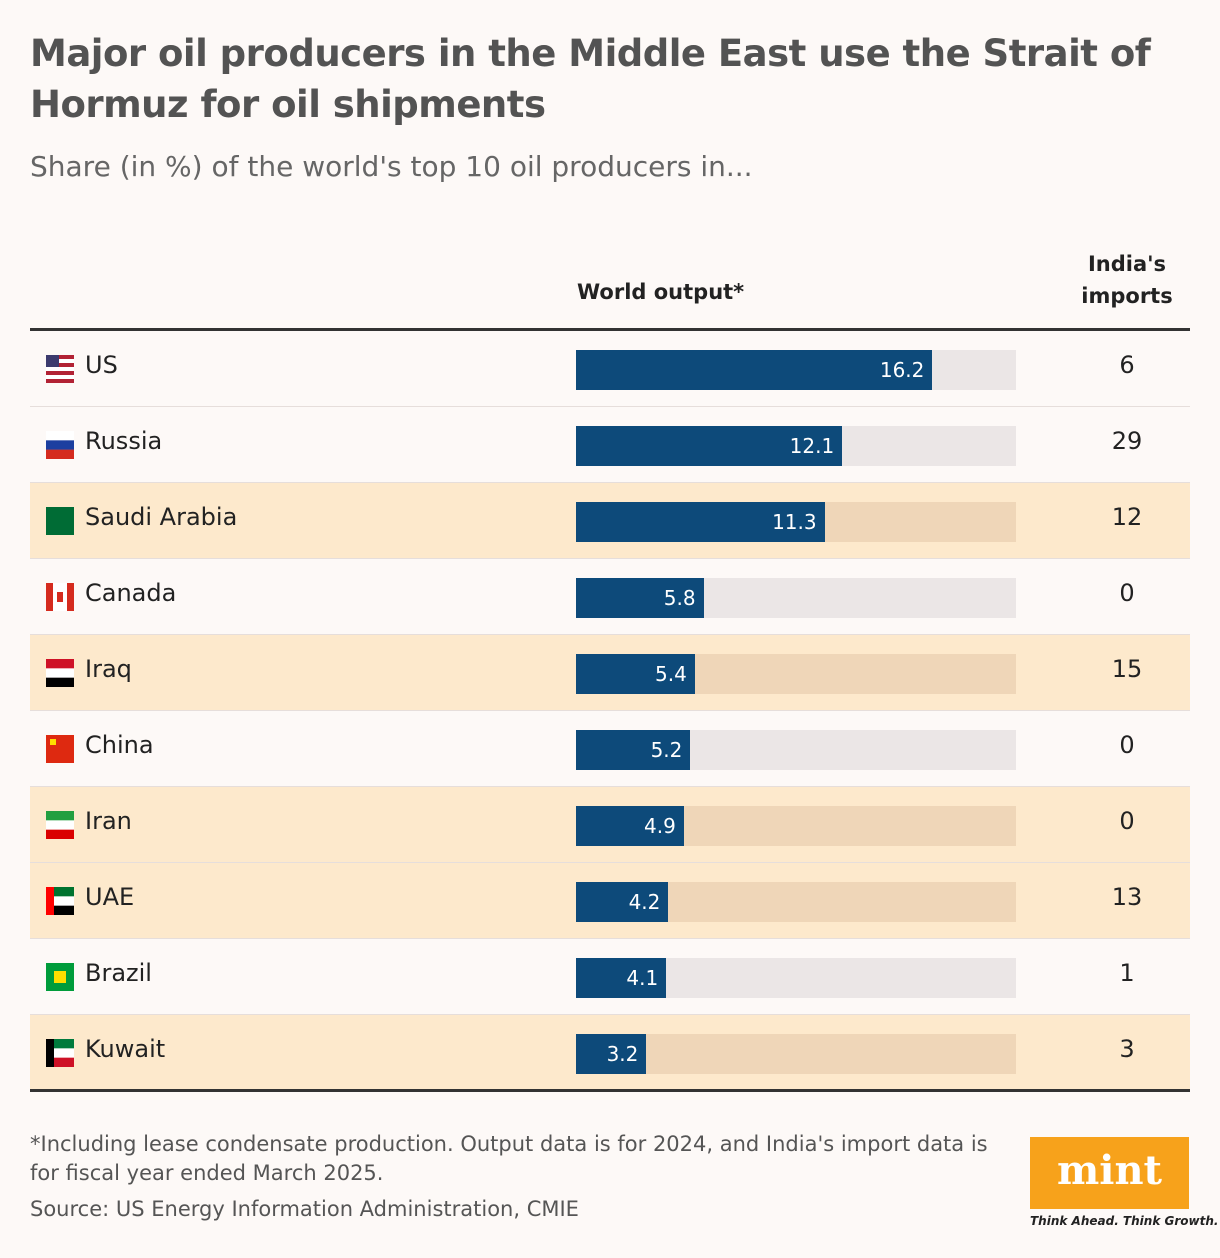  I want to click on country-label: Saudi Arabia, so click(161, 517).